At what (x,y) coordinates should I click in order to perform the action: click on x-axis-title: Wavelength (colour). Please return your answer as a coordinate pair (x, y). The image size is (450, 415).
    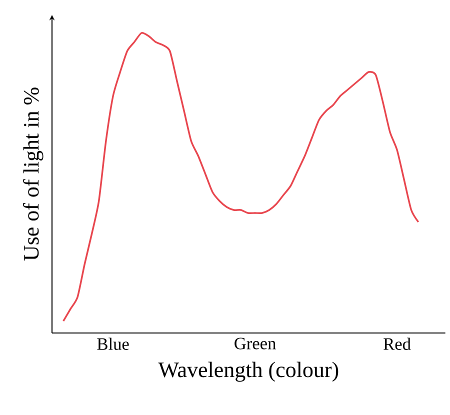
    Looking at the image, I should click on (248, 372).